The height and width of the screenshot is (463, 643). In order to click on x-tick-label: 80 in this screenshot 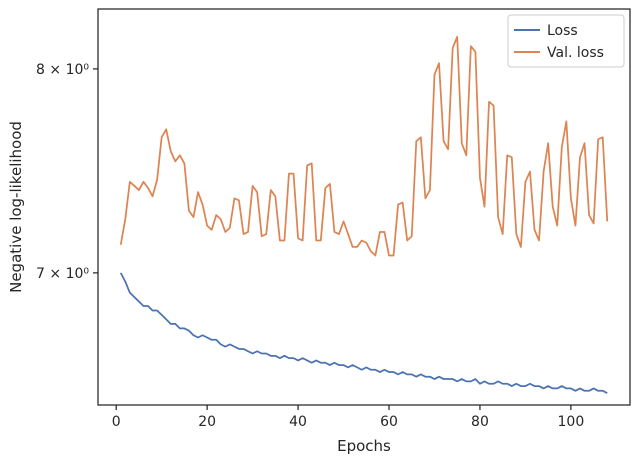, I will do `click(480, 422)`.